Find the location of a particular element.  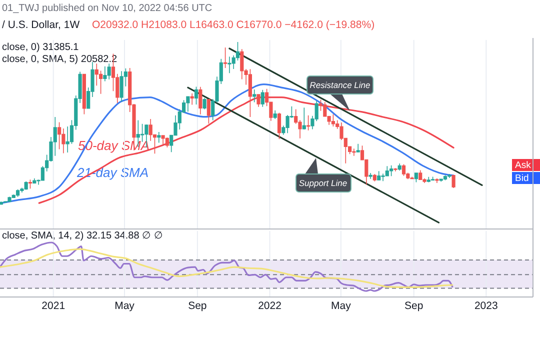

text: 01_TWJ published on Nov 10, 2022 04:56 UTC is located at coordinates (107, 8).